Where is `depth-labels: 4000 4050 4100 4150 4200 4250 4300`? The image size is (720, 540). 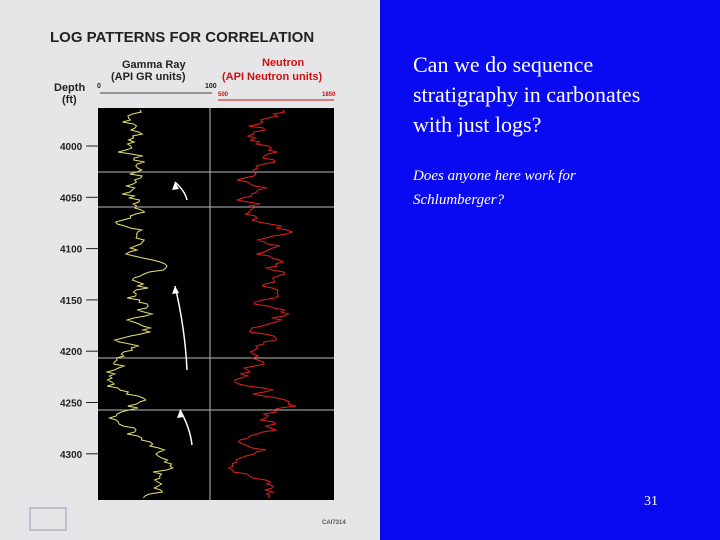
depth-labels: 4000 4050 4100 4150 4200 4250 4300 is located at coordinates (79, 301).